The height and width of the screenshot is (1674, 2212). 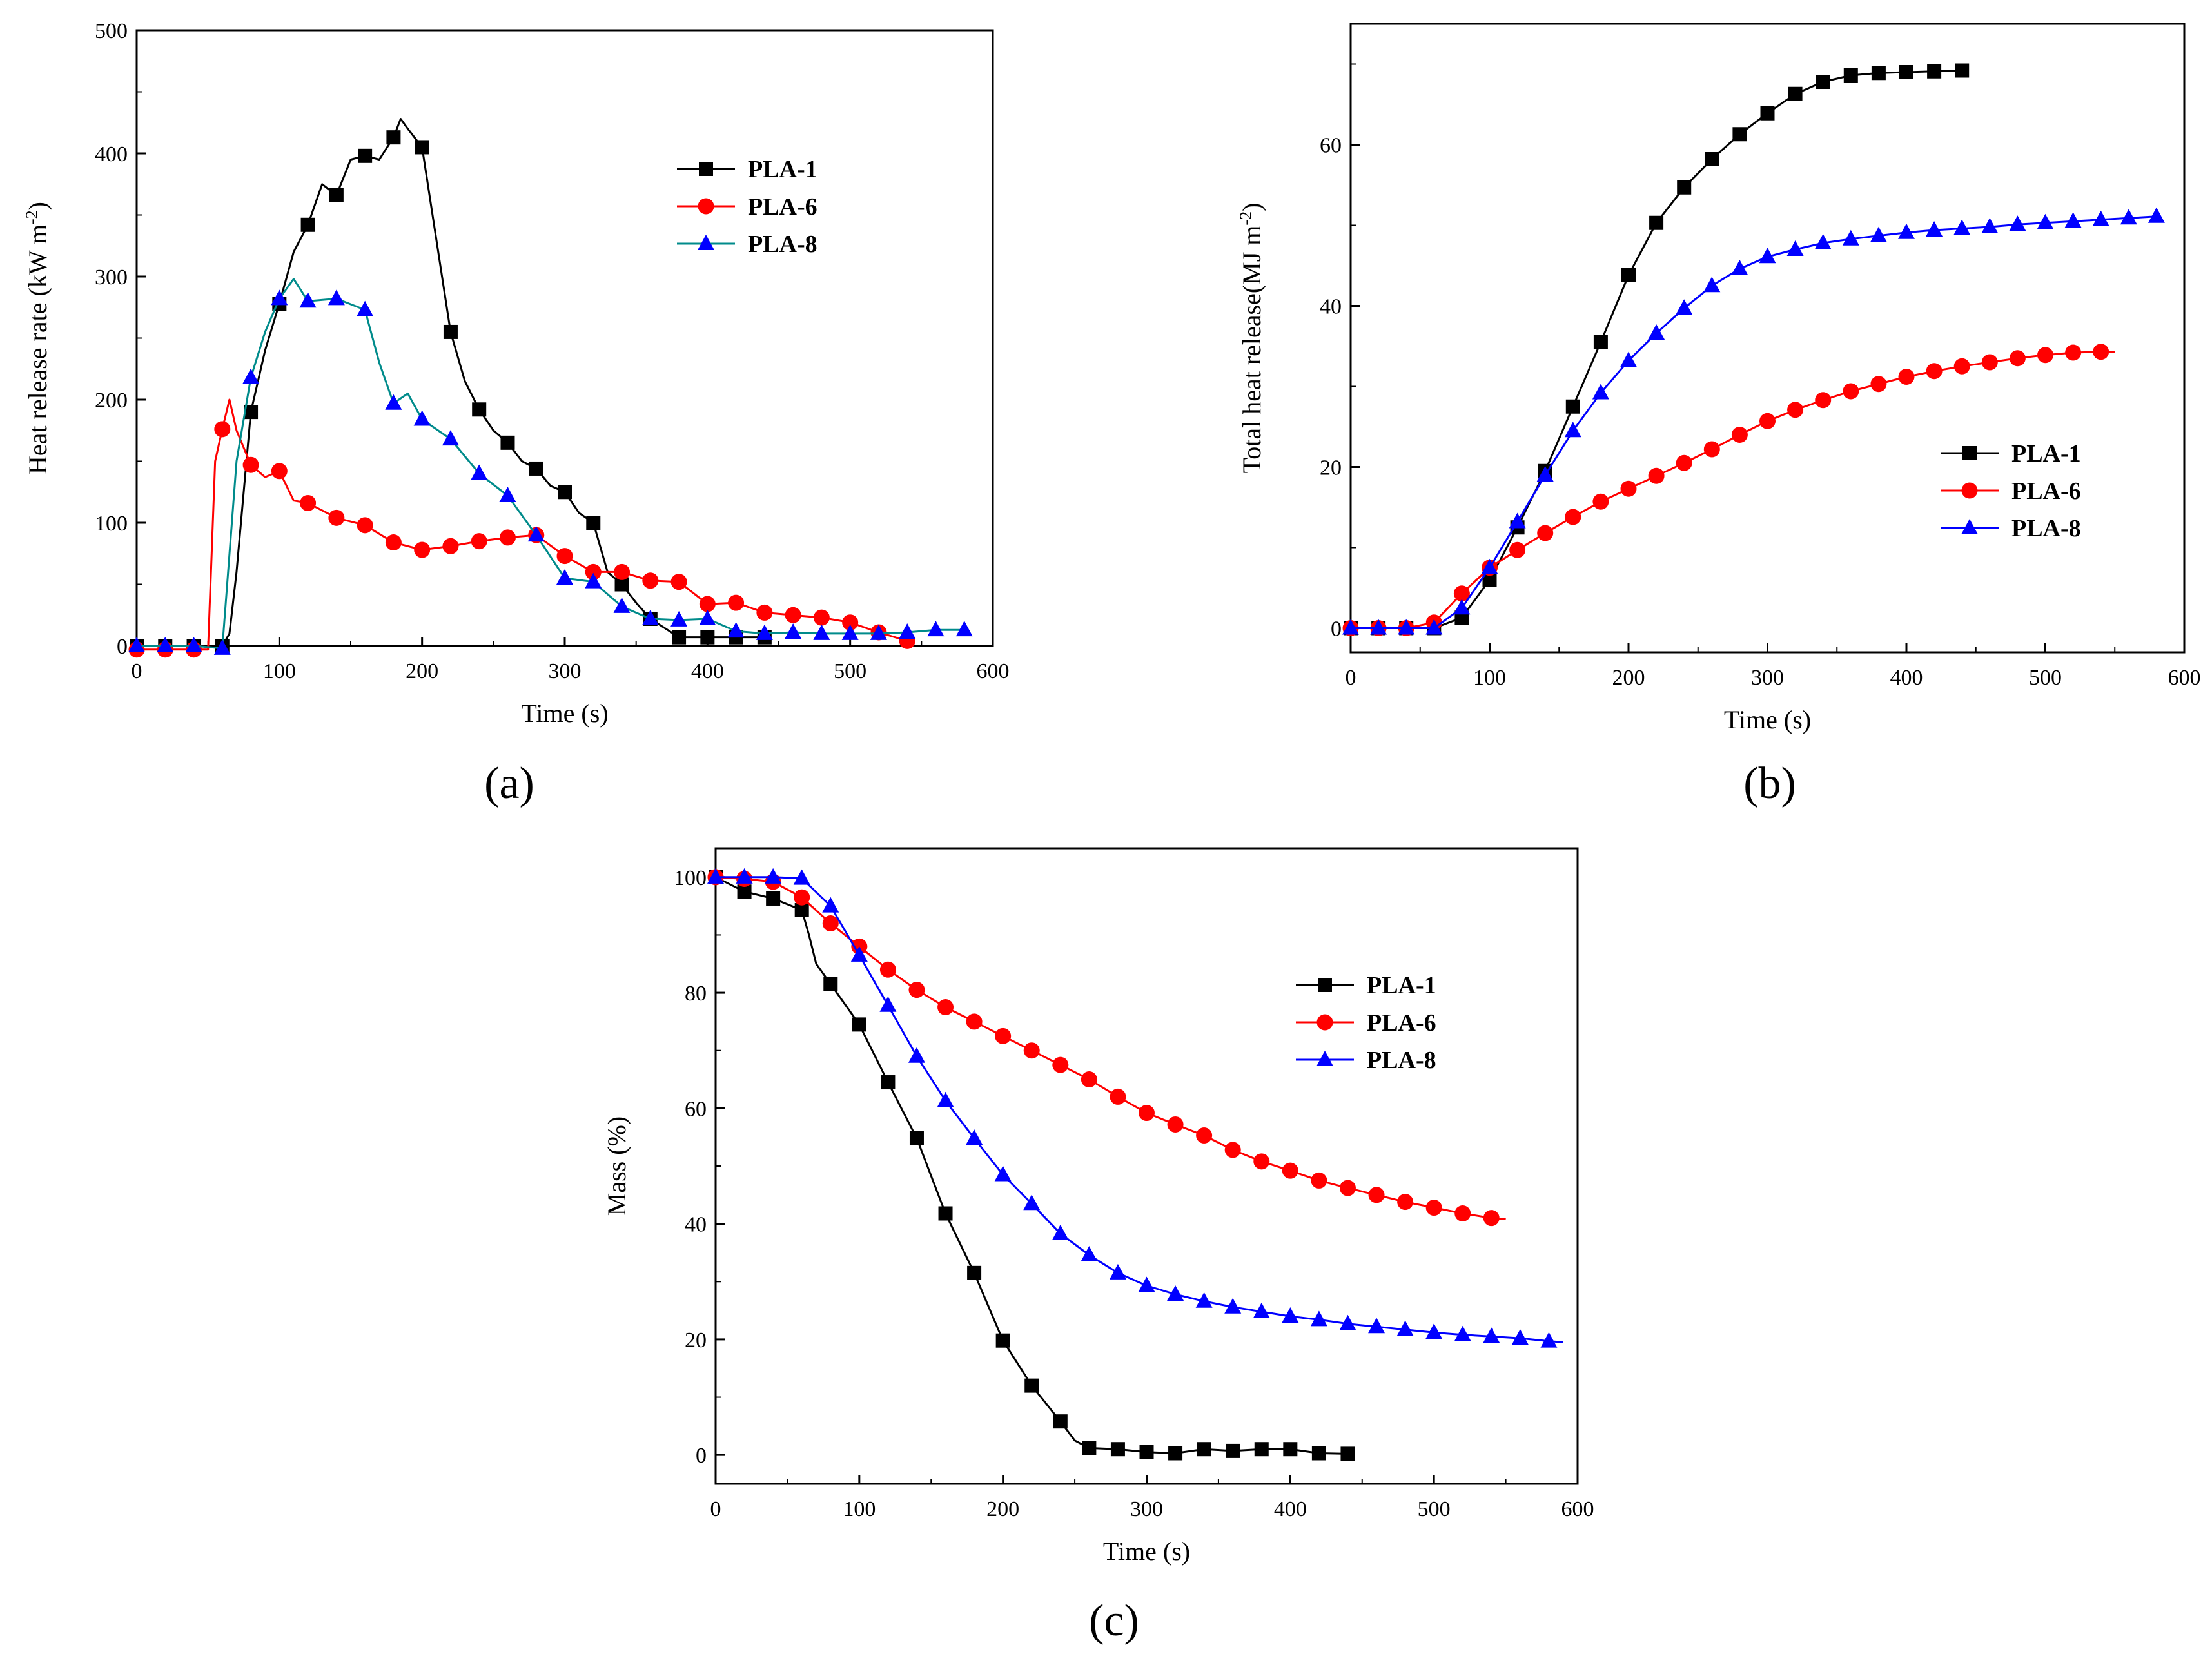 I want to click on x-tick-label: 400, so click(x=1290, y=1509).